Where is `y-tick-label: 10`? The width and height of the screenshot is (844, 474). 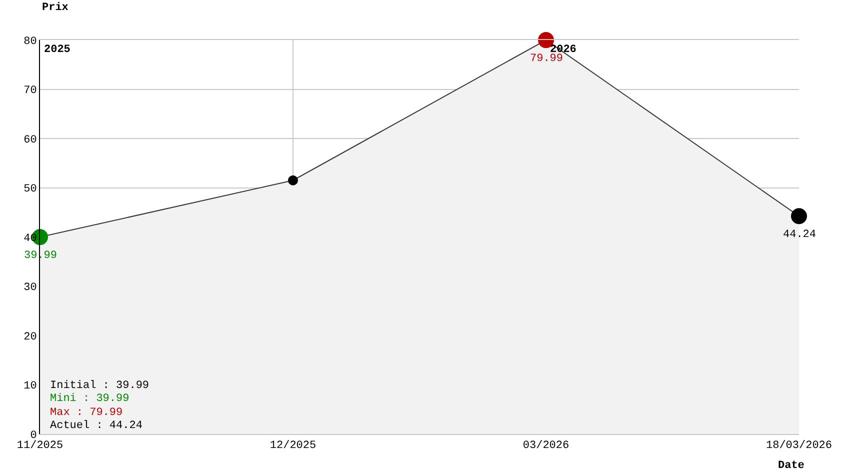
y-tick-label: 10 is located at coordinates (30, 386).